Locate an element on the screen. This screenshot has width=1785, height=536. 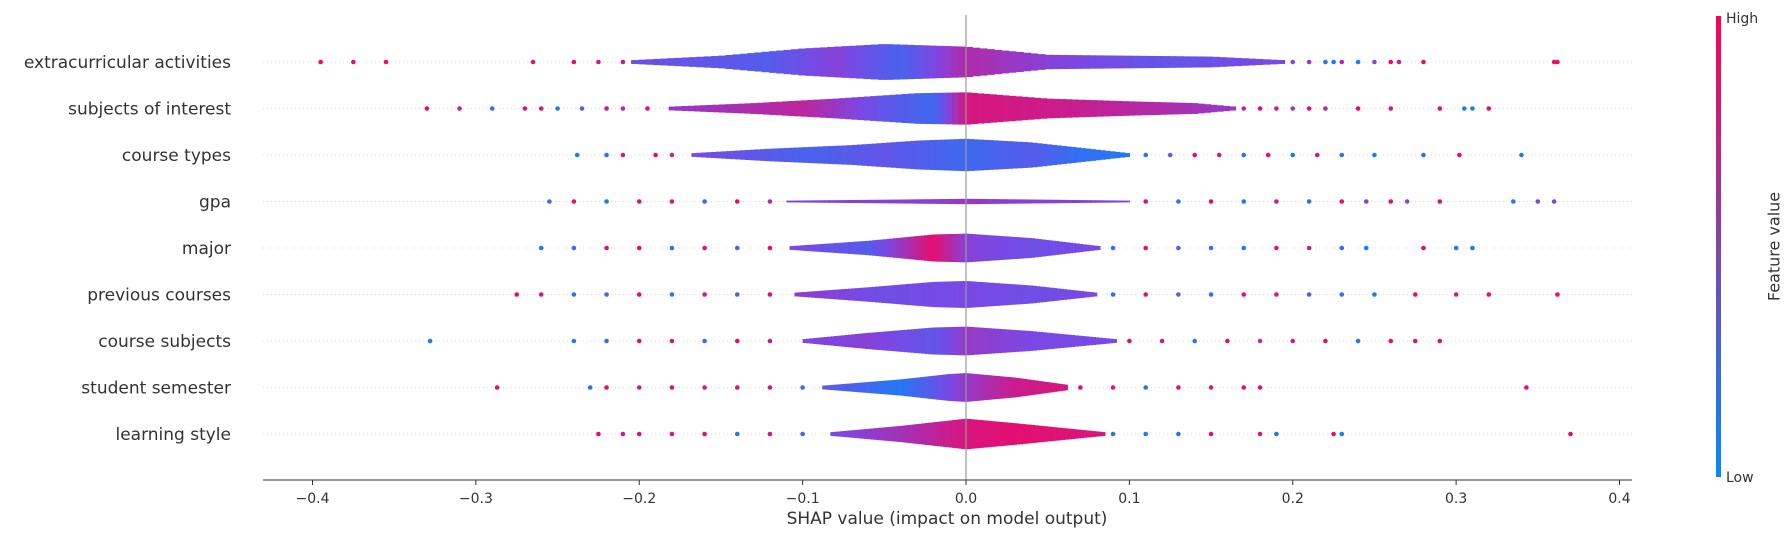
x-tick-label: 0.3 is located at coordinates (1456, 499).